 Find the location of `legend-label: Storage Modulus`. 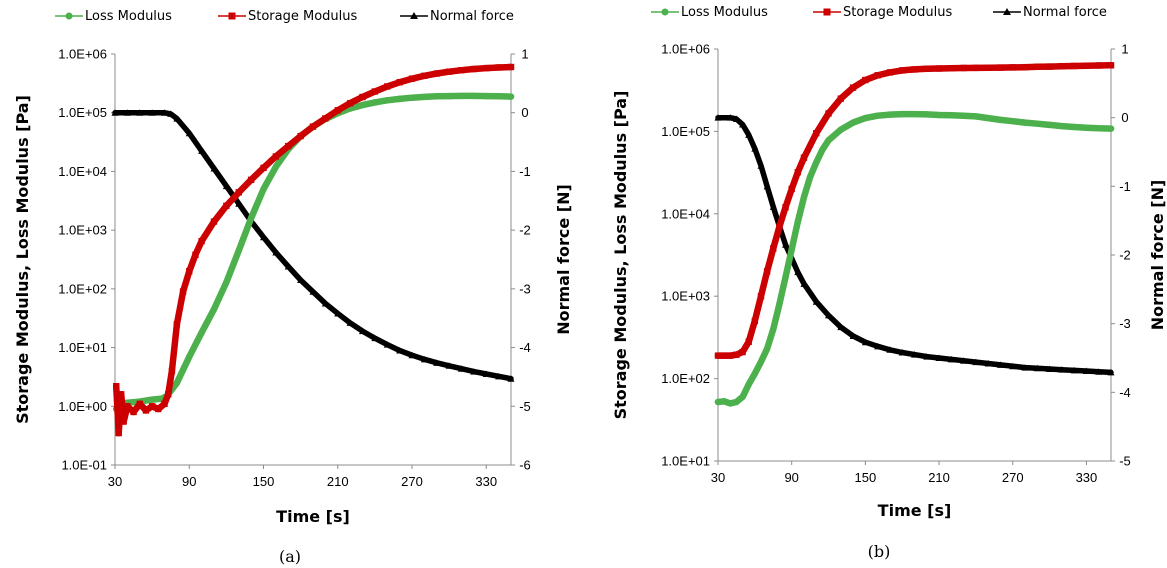

legend-label: Storage Modulus is located at coordinates (898, 12).